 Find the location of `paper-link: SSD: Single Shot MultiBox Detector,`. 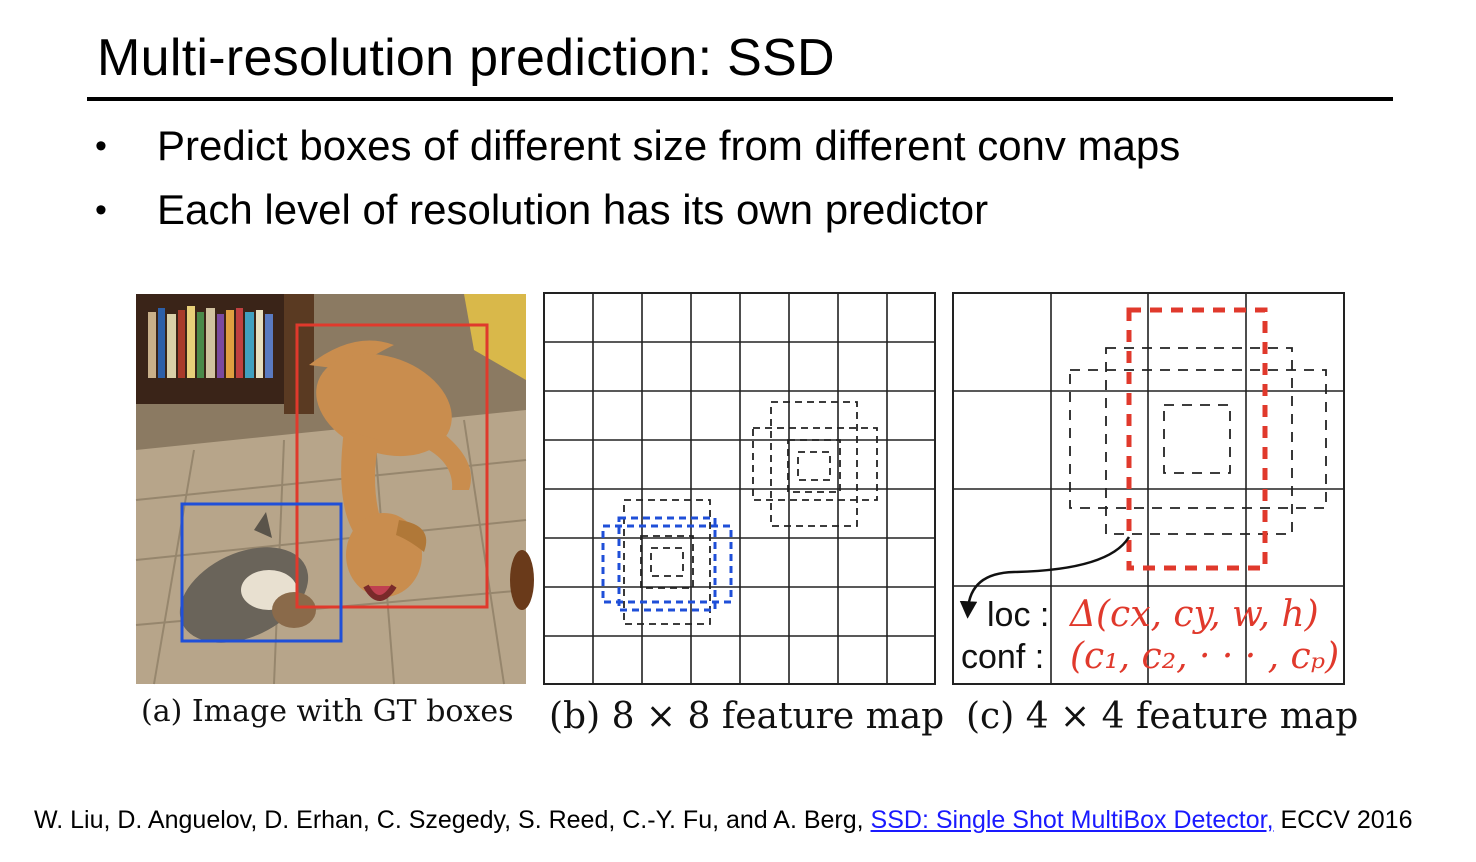

paper-link: SSD: Single Shot MultiBox Detector, is located at coordinates (1072, 820).